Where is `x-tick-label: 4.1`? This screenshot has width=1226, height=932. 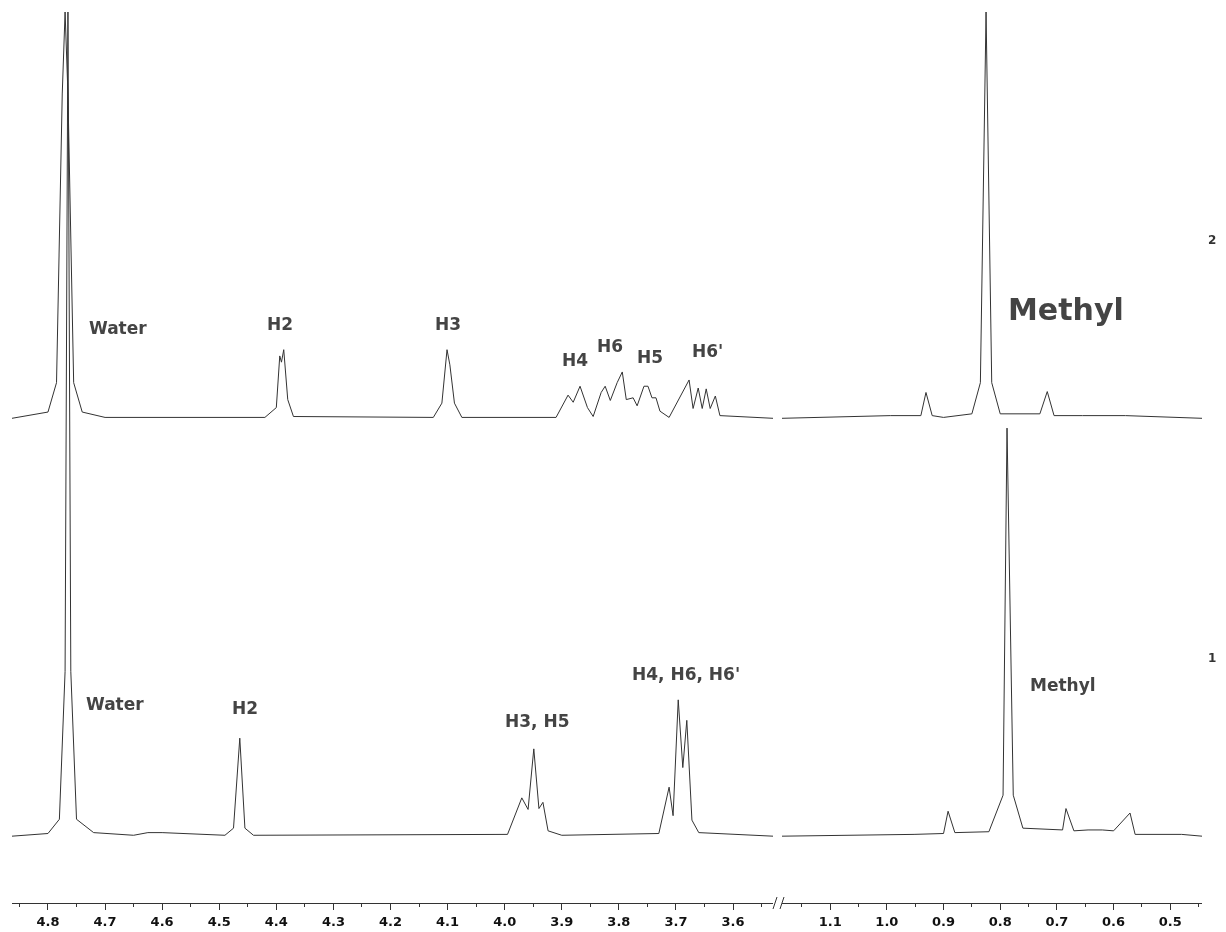 x-tick-label: 4.1 is located at coordinates (448, 921).